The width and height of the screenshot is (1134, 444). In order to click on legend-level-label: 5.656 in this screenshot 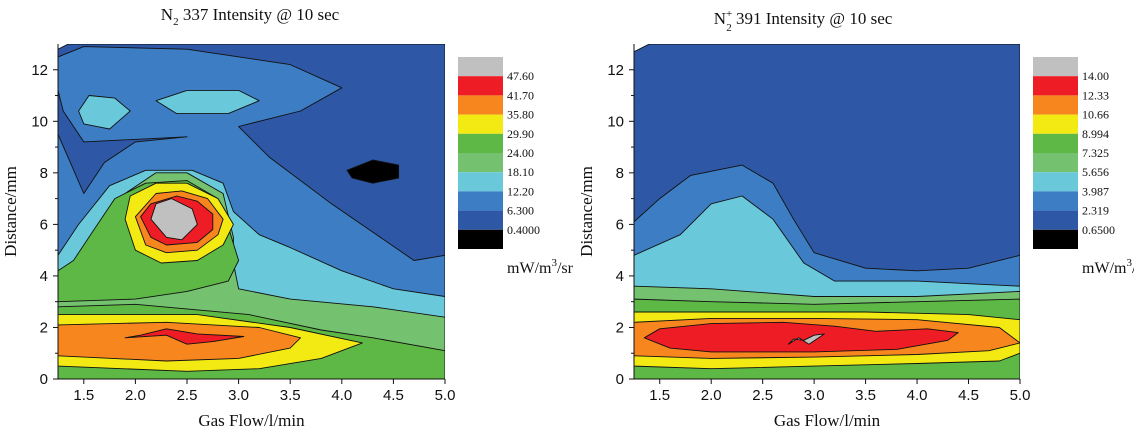, I will do `click(1095, 172)`.